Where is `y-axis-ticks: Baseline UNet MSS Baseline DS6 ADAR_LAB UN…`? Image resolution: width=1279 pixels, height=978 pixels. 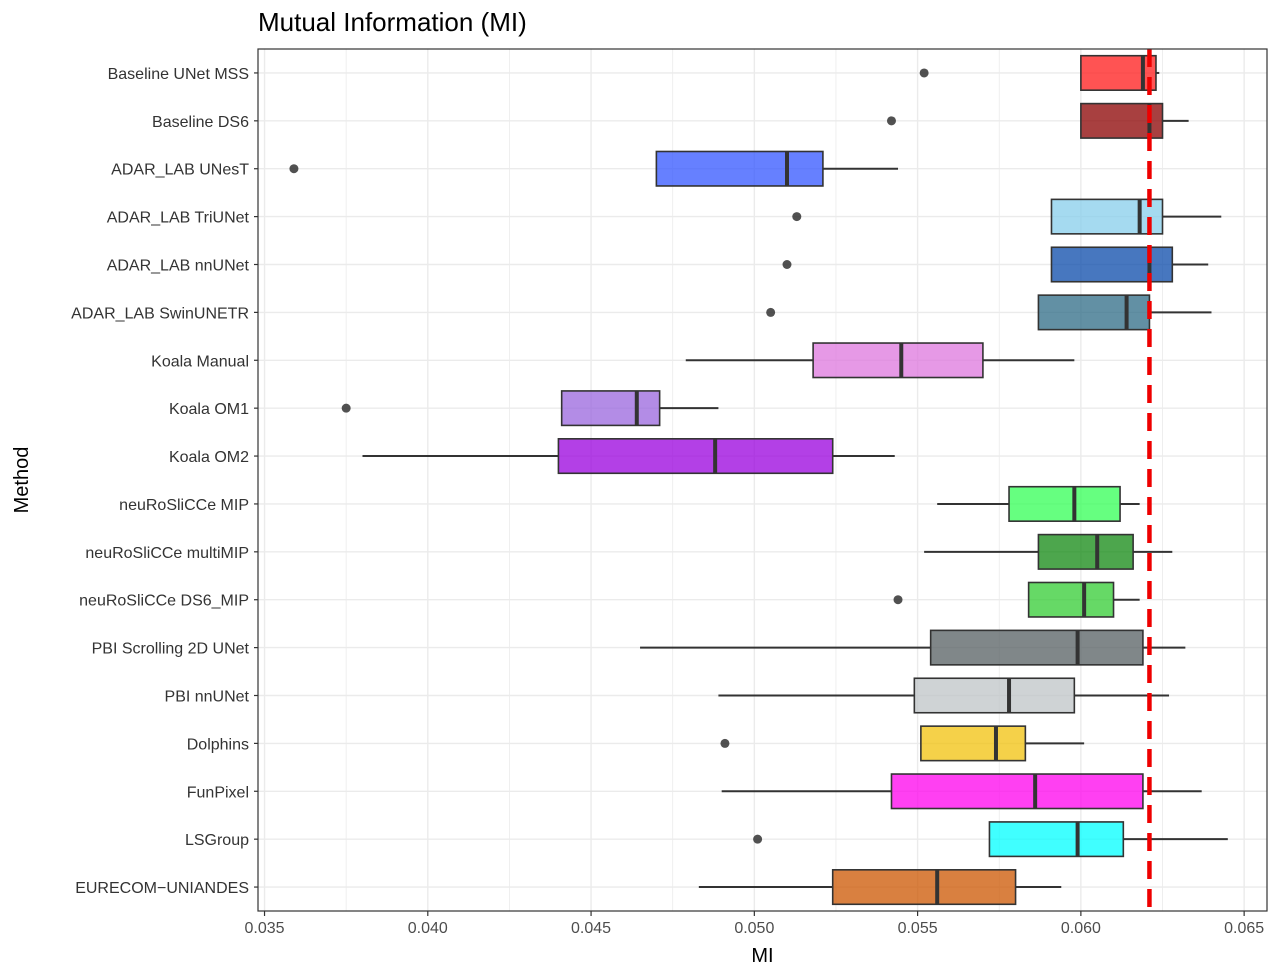 y-axis-ticks: Baseline UNet MSS Baseline DS6 ADAR_LAB UN… is located at coordinates (164, 481).